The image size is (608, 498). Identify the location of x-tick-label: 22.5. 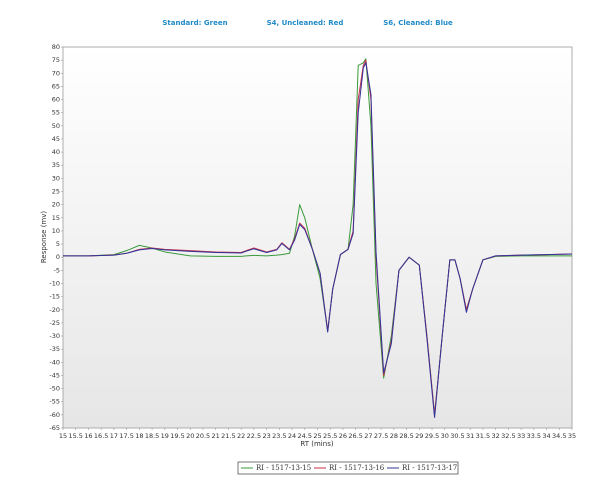
(254, 436).